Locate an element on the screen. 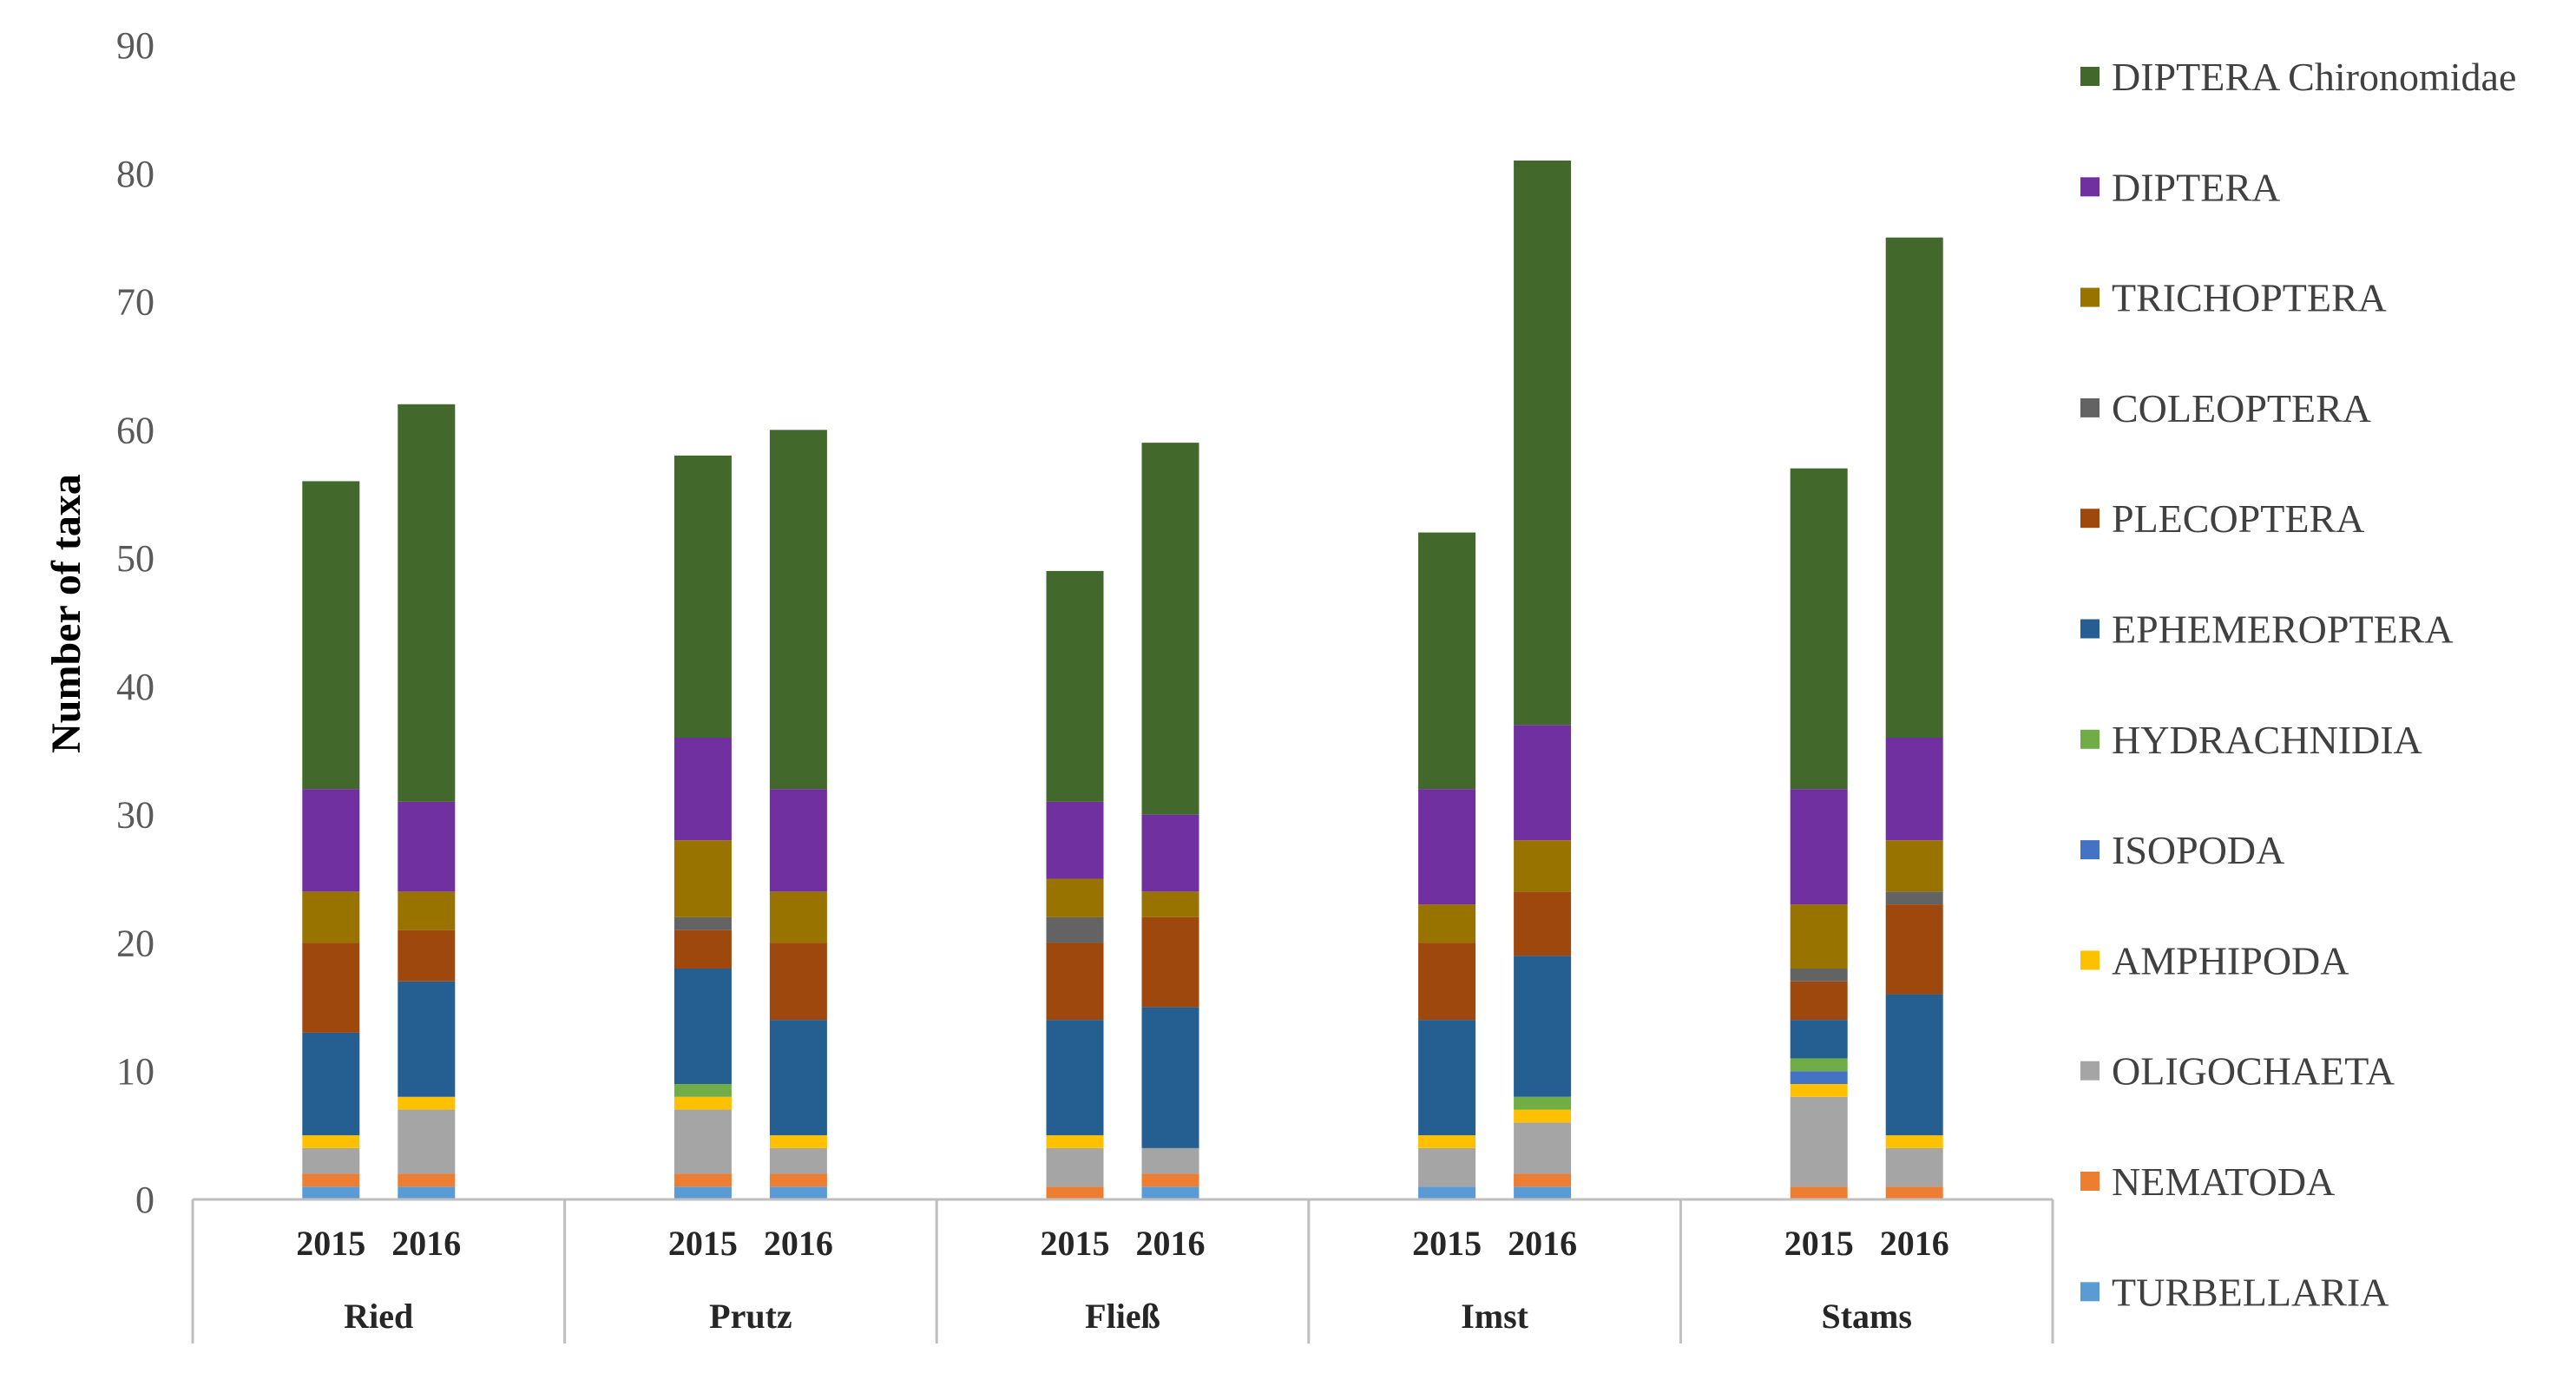  bar-flie-2016-nematoda is located at coordinates (1170, 1180).